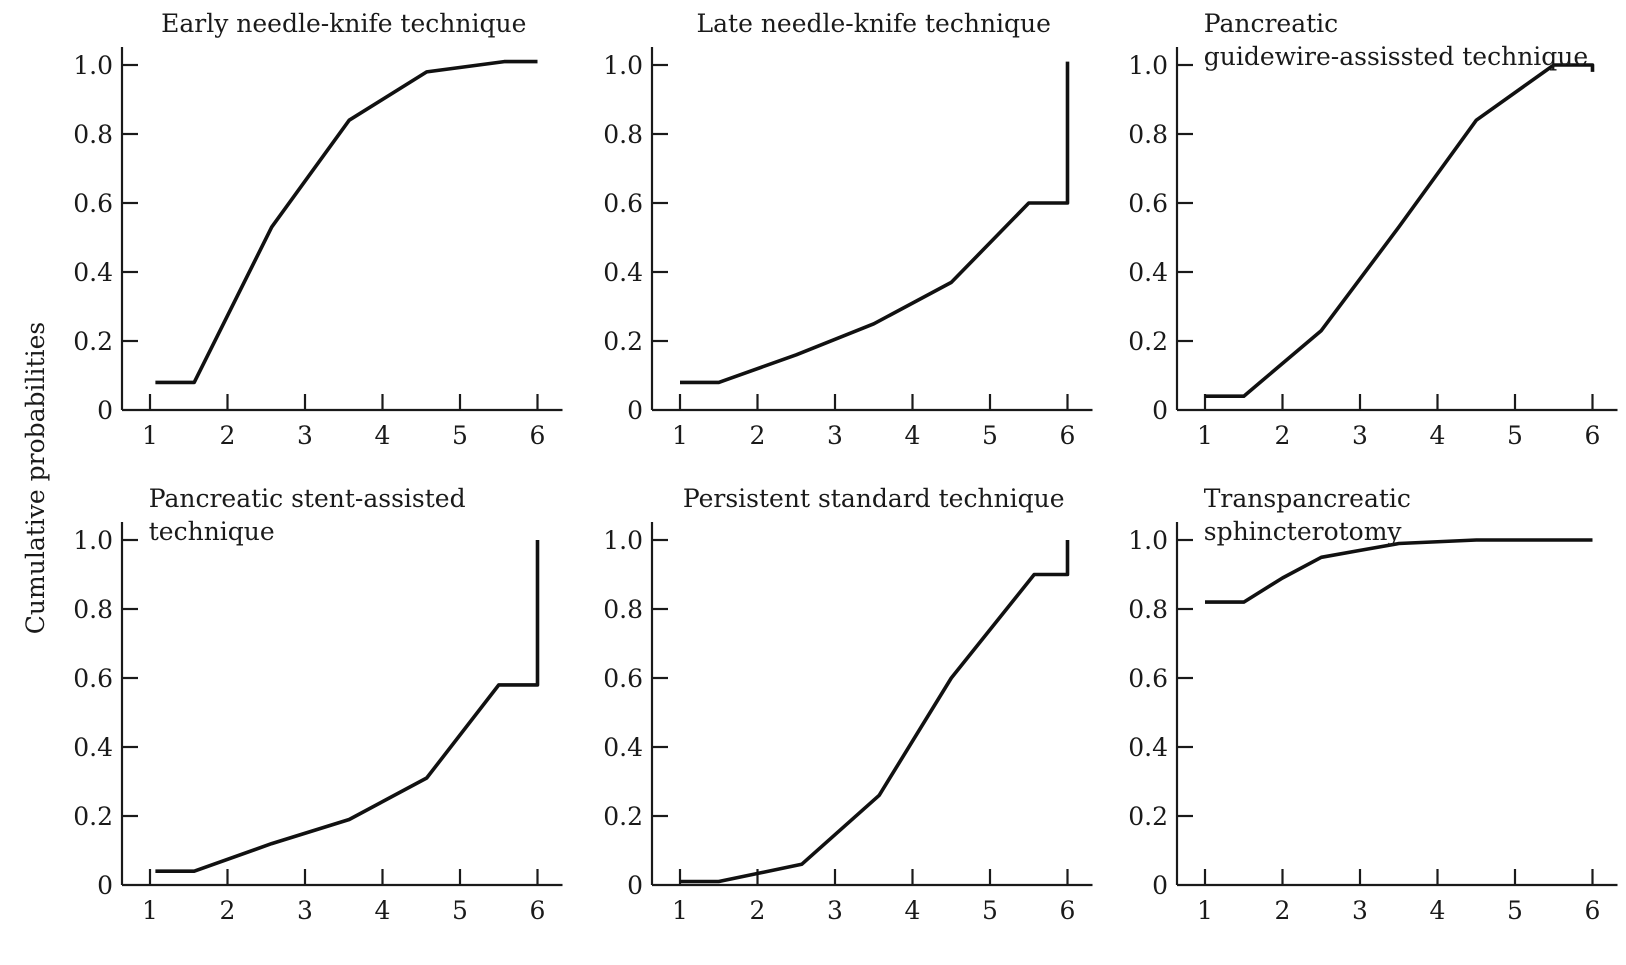 The height and width of the screenshot is (965, 1626). What do you see at coordinates (1307, 515) in the screenshot?
I see `chart-title: Transpancreatic sphincterotomy` at bounding box center [1307, 515].